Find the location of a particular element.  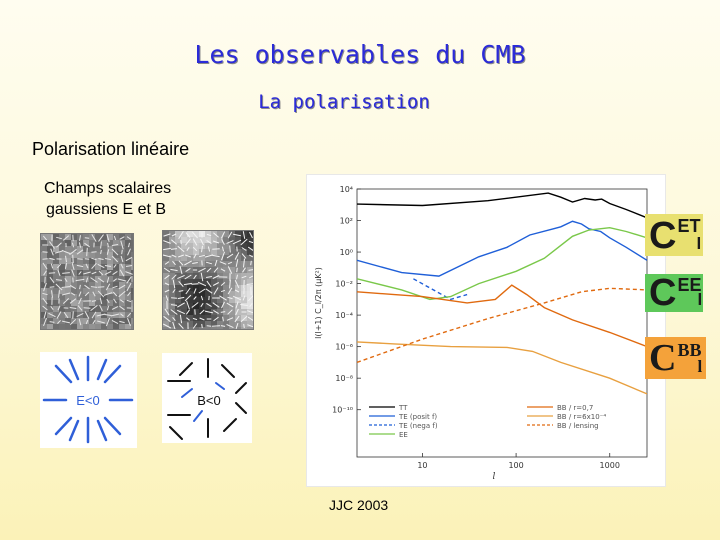

e-mode-field-map is located at coordinates (87, 281).